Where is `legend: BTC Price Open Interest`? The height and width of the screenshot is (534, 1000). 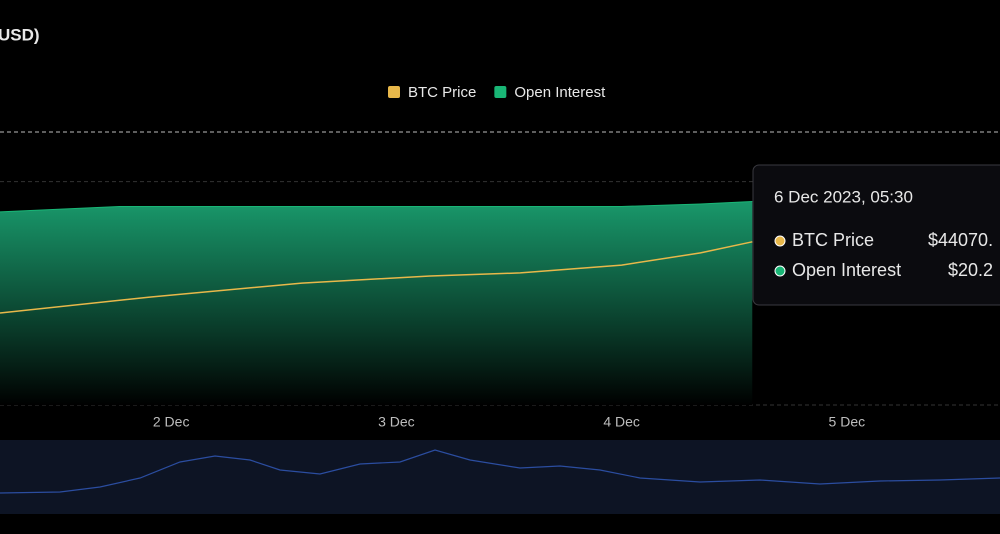
legend: BTC Price Open Interest is located at coordinates (497, 92).